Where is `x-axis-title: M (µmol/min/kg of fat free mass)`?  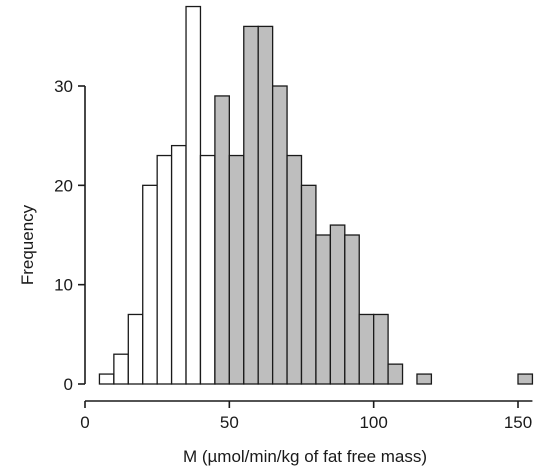 x-axis-title: M (µmol/min/kg of fat free mass) is located at coordinates (305, 456).